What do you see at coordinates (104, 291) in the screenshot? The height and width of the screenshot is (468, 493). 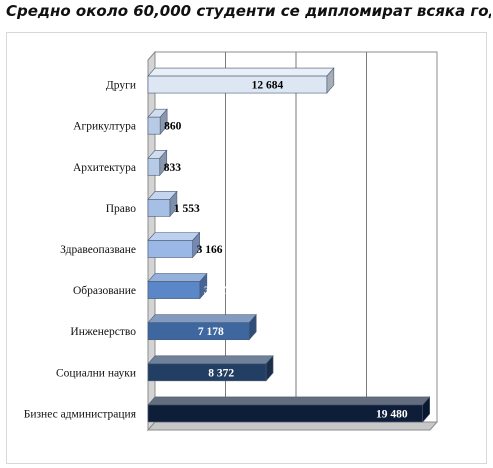 I see `category-label: Образование` at bounding box center [104, 291].